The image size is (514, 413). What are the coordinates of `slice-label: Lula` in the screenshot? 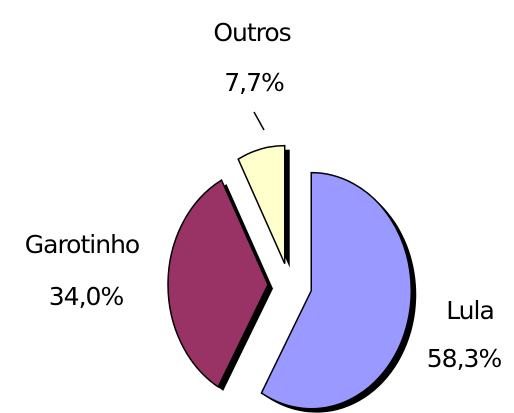 It's located at (470, 310).